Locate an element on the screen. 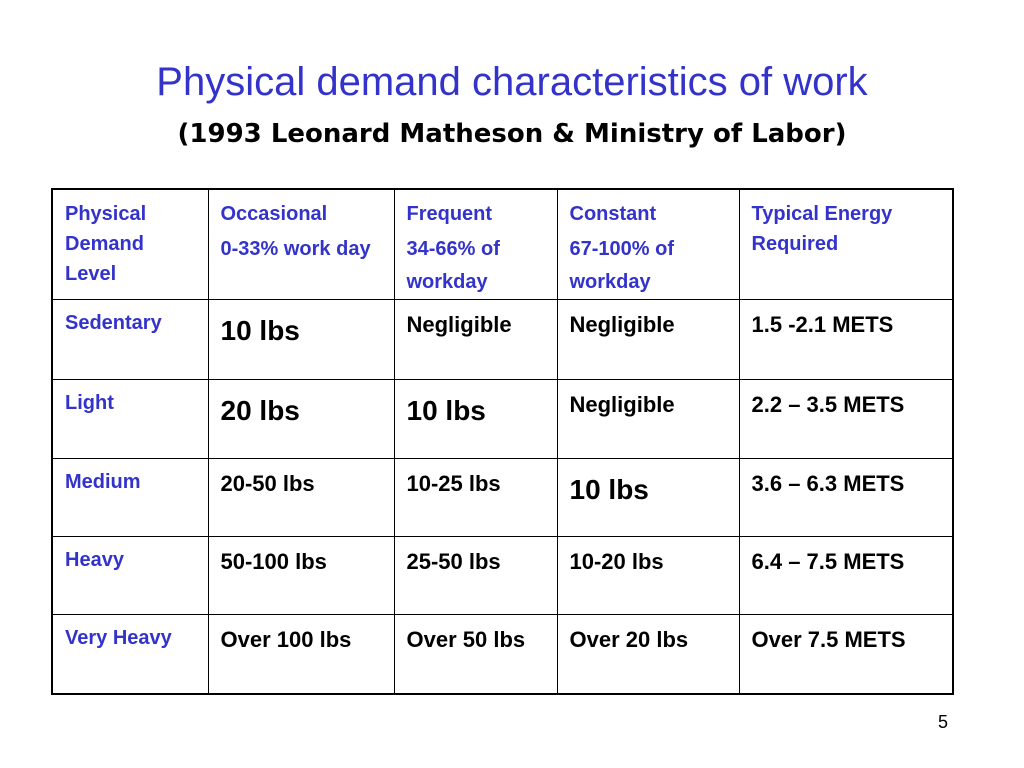  row-occasional: 20-50 lbs is located at coordinates (301, 497).